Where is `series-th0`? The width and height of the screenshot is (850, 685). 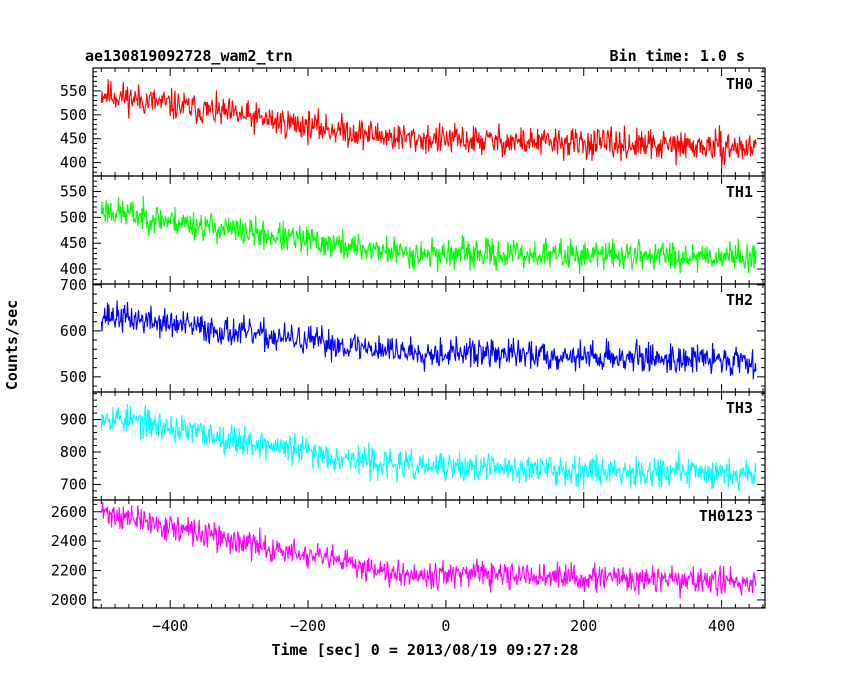 series-th0 is located at coordinates (428, 123).